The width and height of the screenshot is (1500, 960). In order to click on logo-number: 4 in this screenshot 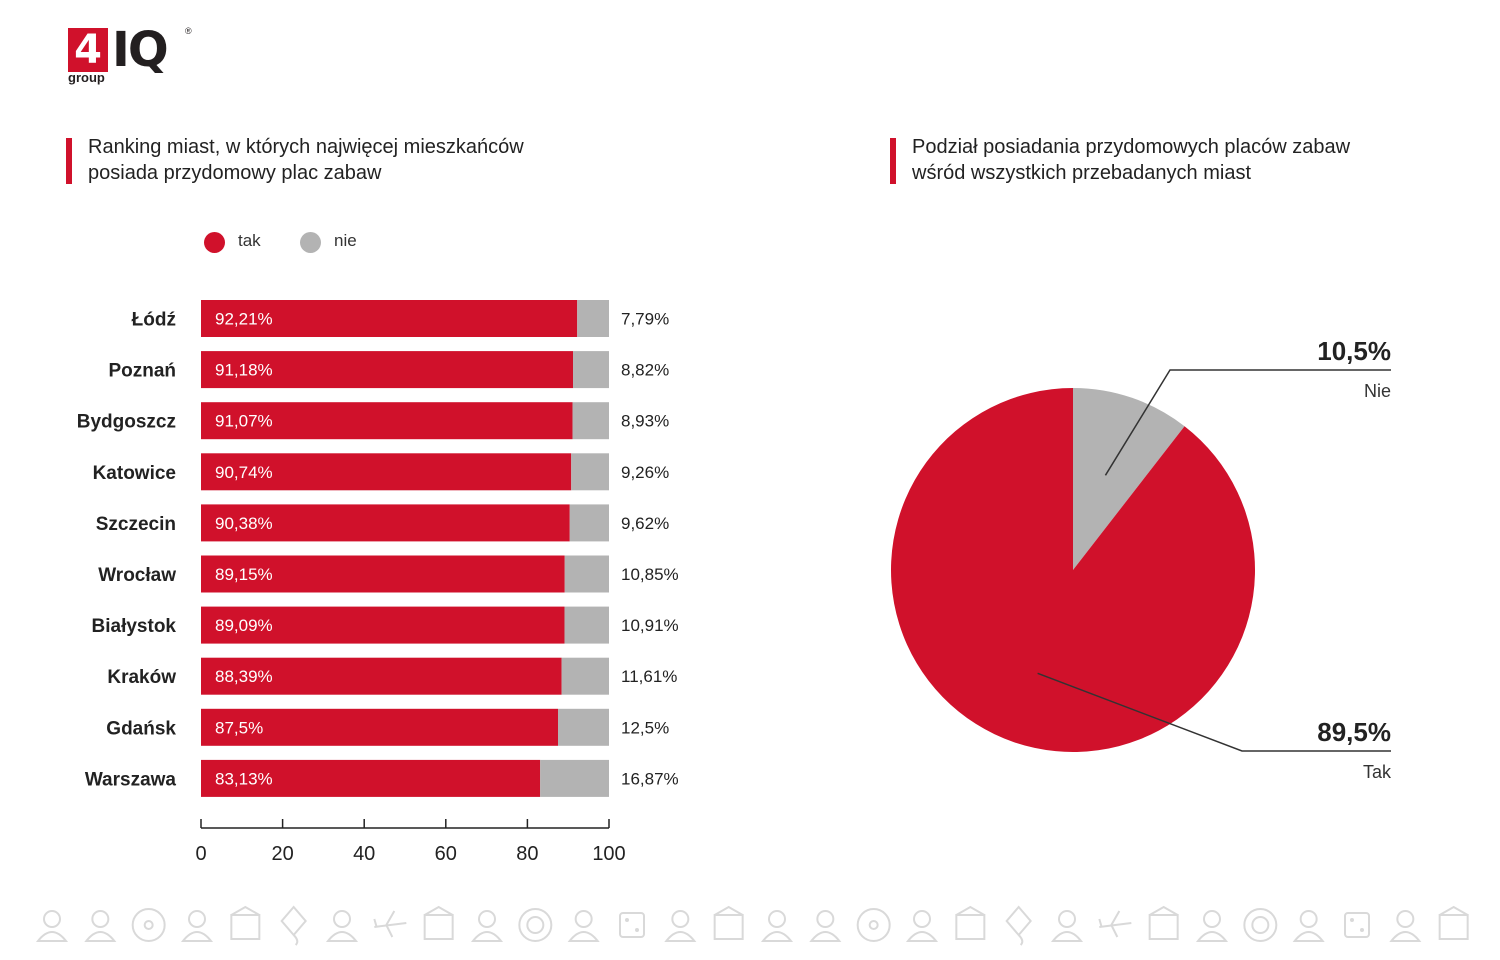, I will do `click(88, 50)`.